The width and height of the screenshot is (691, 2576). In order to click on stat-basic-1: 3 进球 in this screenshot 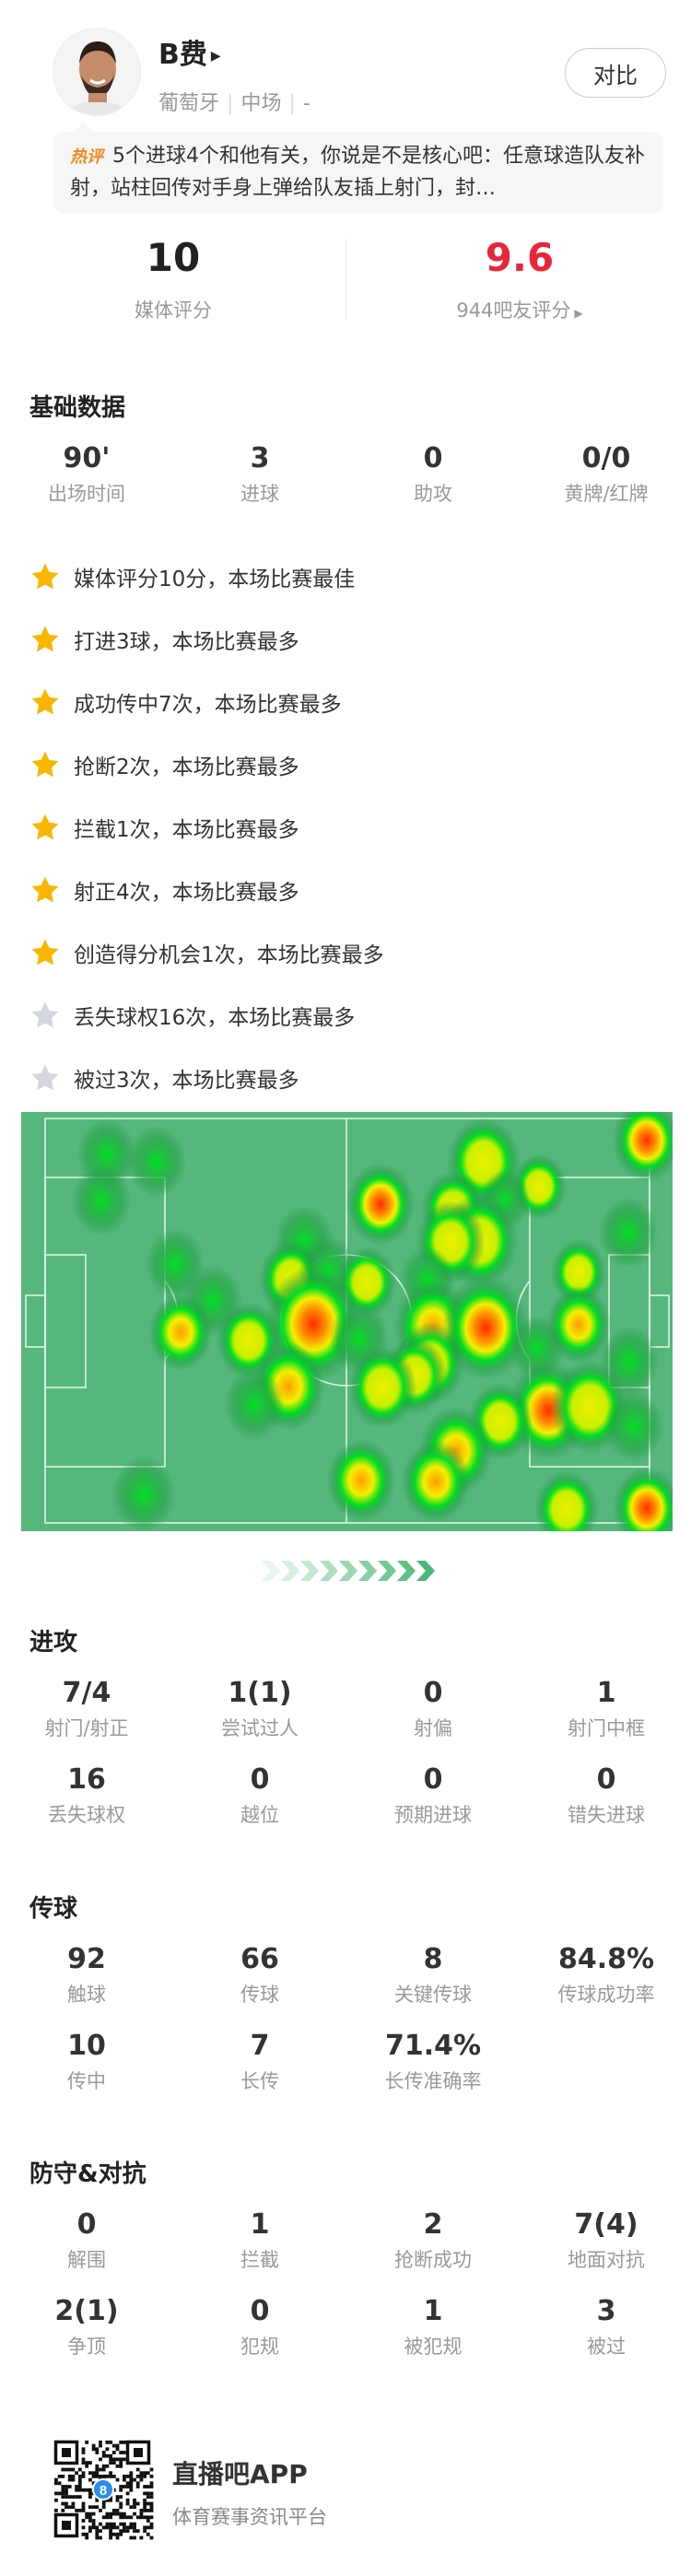, I will do `click(259, 475)`.